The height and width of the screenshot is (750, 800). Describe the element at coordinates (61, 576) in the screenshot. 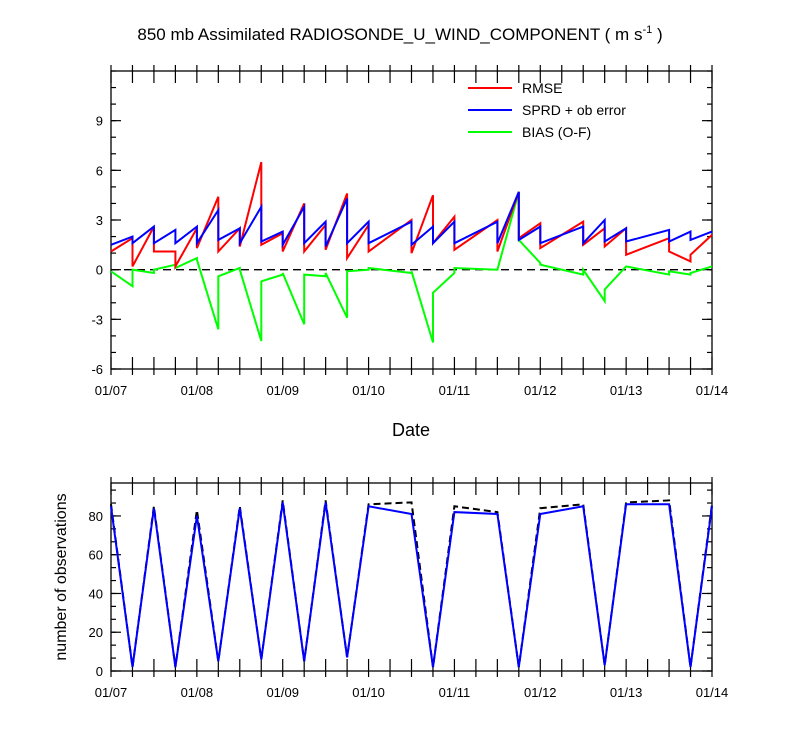

I see `y-axis-label: number of observations` at that location.